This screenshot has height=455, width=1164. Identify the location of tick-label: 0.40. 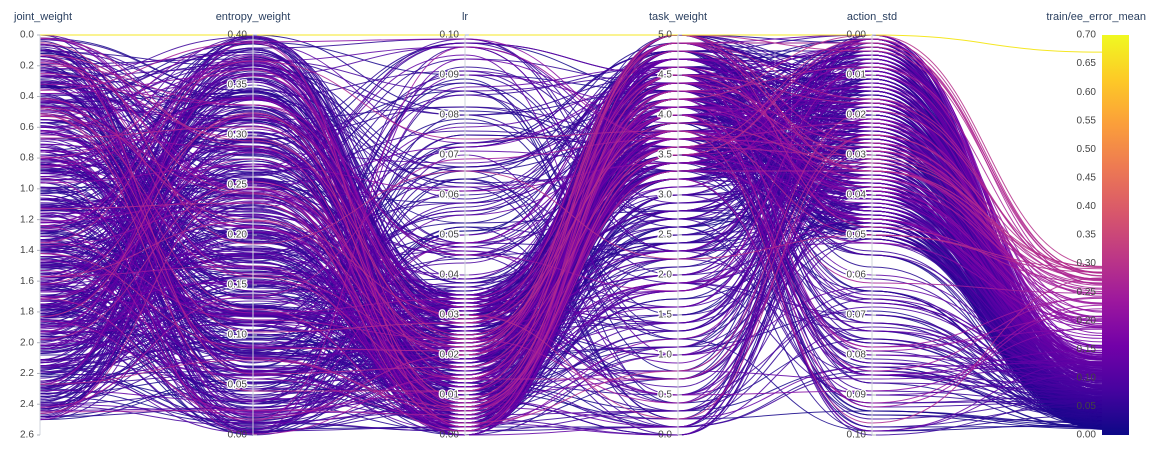
(238, 35).